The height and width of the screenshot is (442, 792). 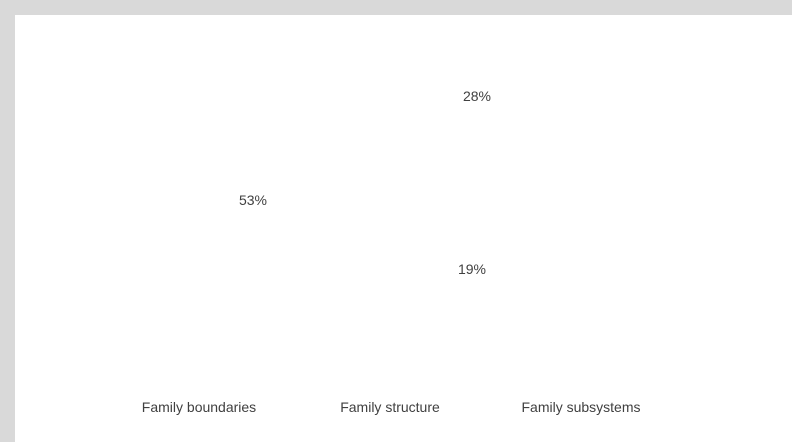 I want to click on frame-border-left, so click(x=7, y=221).